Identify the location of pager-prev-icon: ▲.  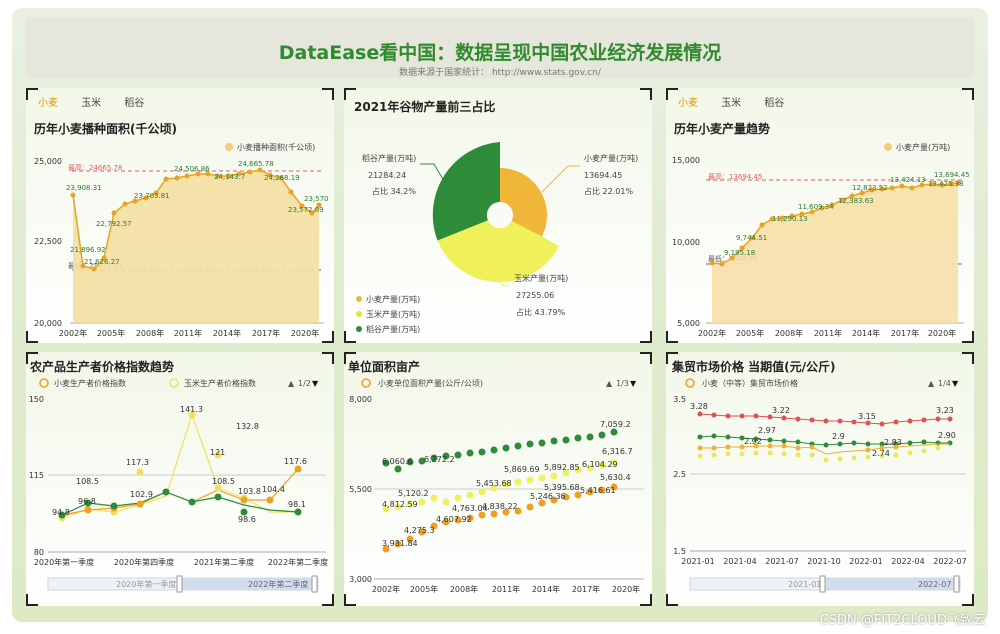
(609, 383).